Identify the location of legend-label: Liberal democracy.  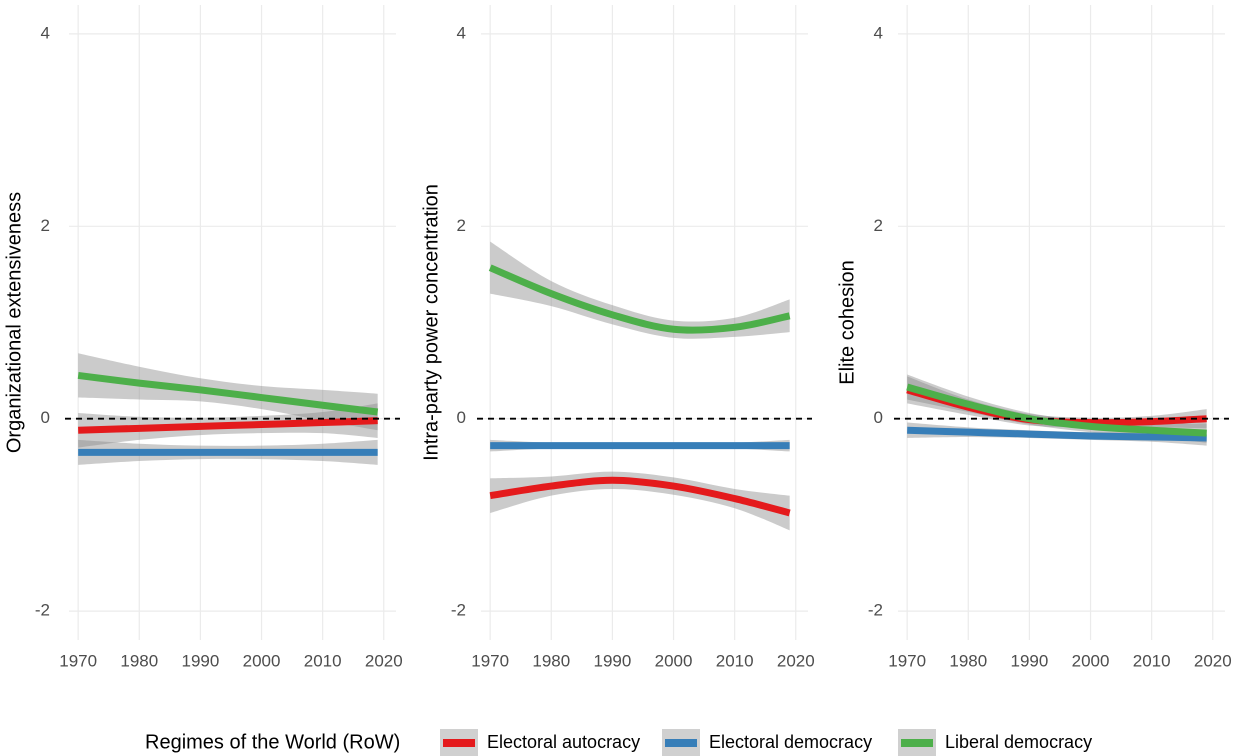
(1018, 742).